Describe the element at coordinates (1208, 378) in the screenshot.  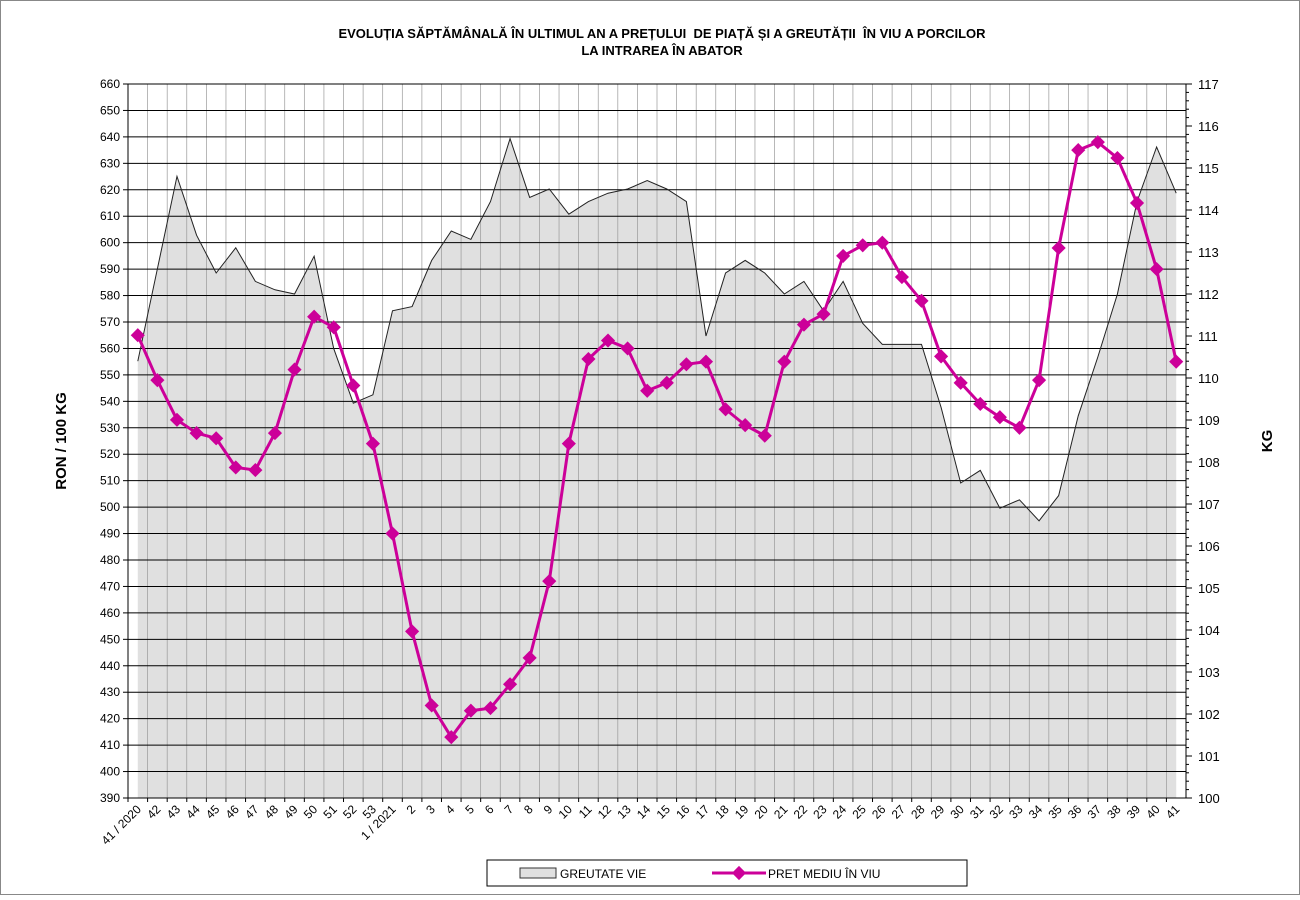
I see `y2-tick-label: 110` at that location.